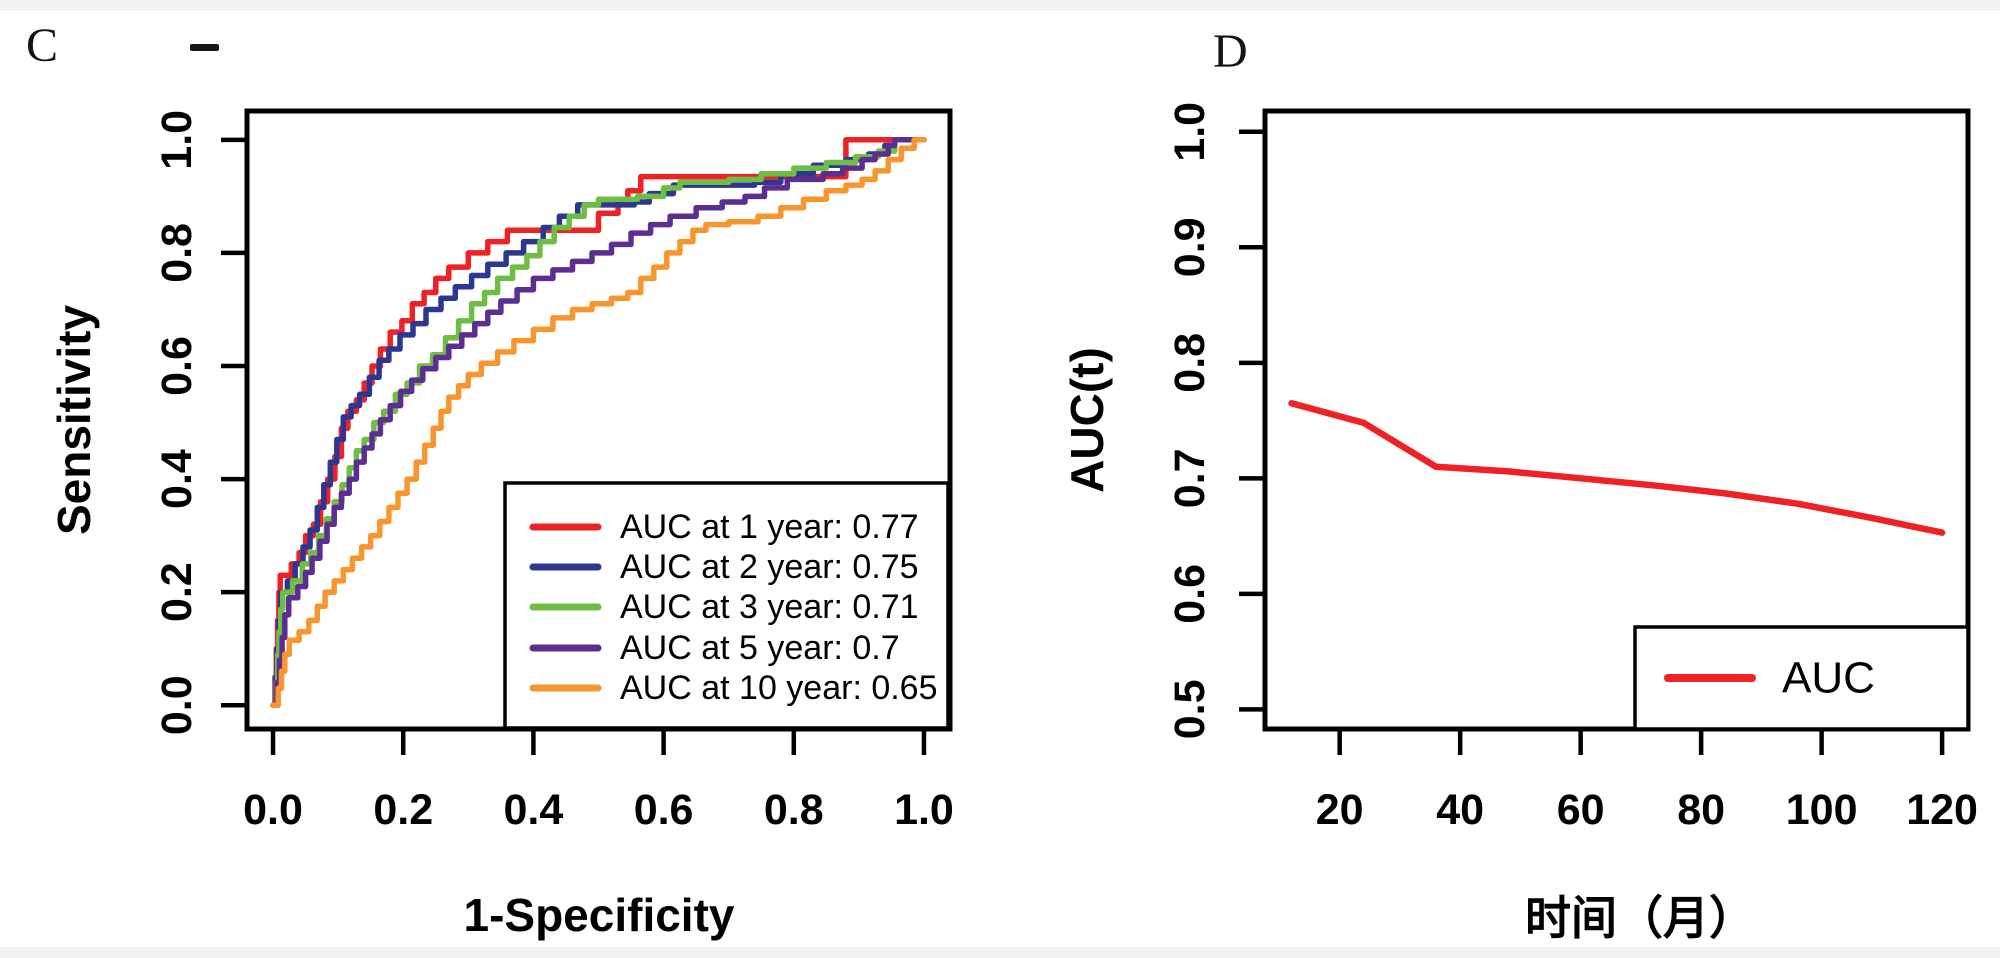 The height and width of the screenshot is (958, 2000). What do you see at coordinates (1617, 468) in the screenshot?
I see `curve-auc-t` at bounding box center [1617, 468].